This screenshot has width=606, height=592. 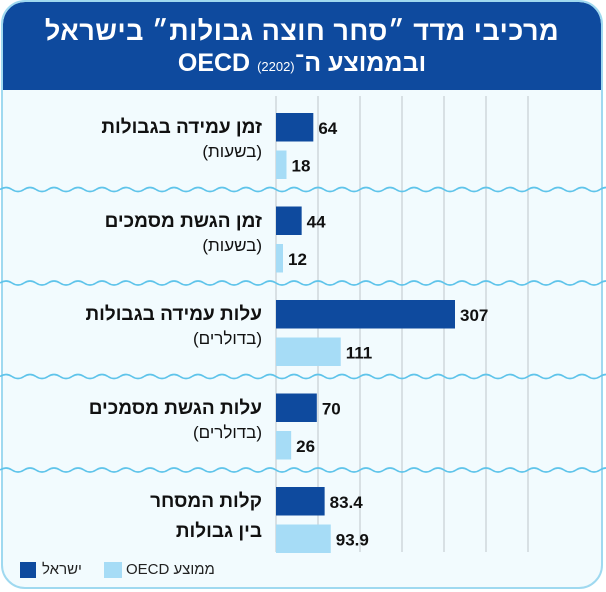 What do you see at coordinates (170, 569) in the screenshot?
I see `legend-label-oecd: ממוצע OECD` at bounding box center [170, 569].